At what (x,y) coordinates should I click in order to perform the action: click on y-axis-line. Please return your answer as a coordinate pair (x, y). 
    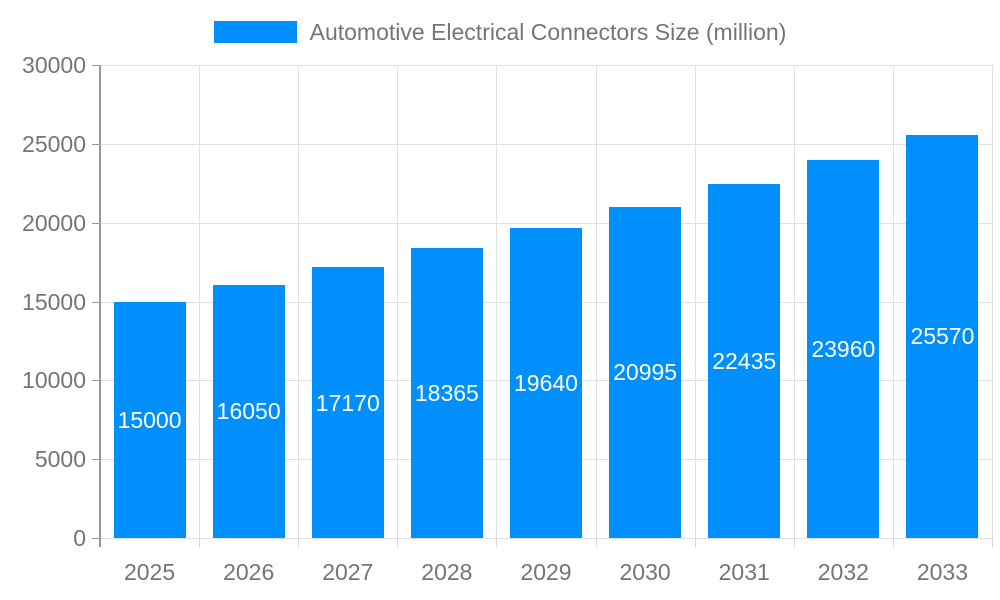
    Looking at the image, I should click on (100, 306).